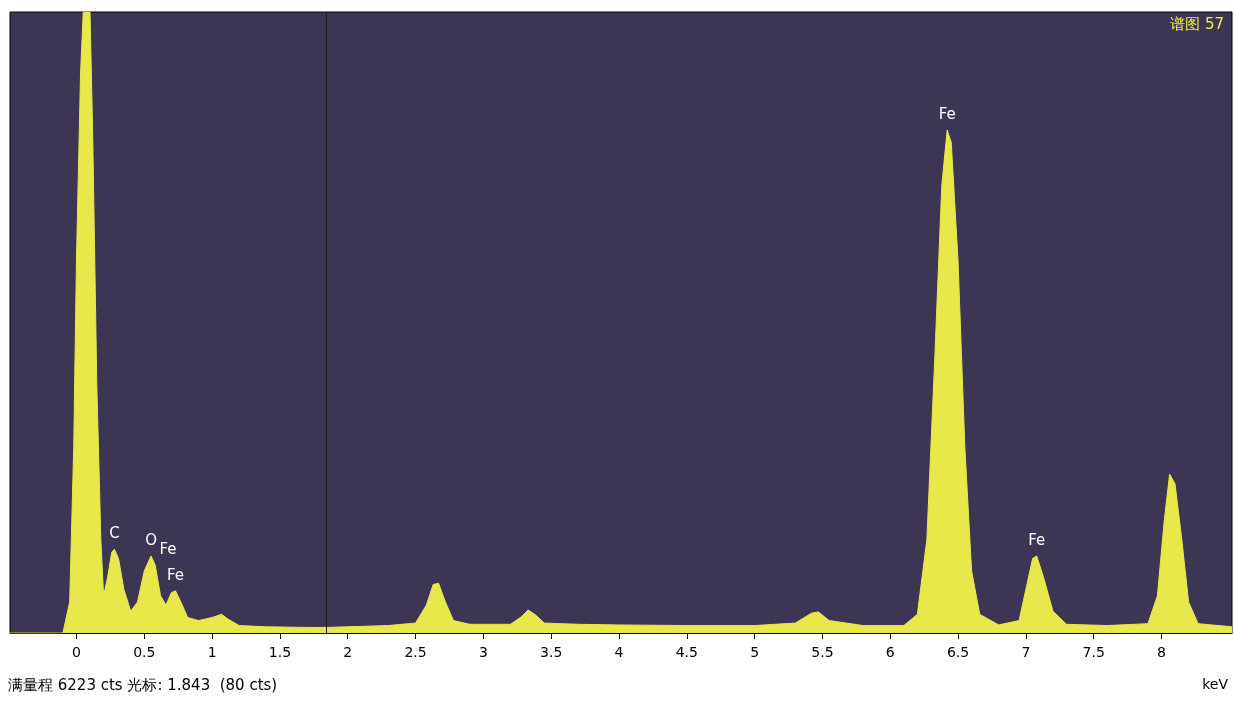 The image size is (1234, 701). What do you see at coordinates (348, 652) in the screenshot?
I see `x-tick-label: 2` at bounding box center [348, 652].